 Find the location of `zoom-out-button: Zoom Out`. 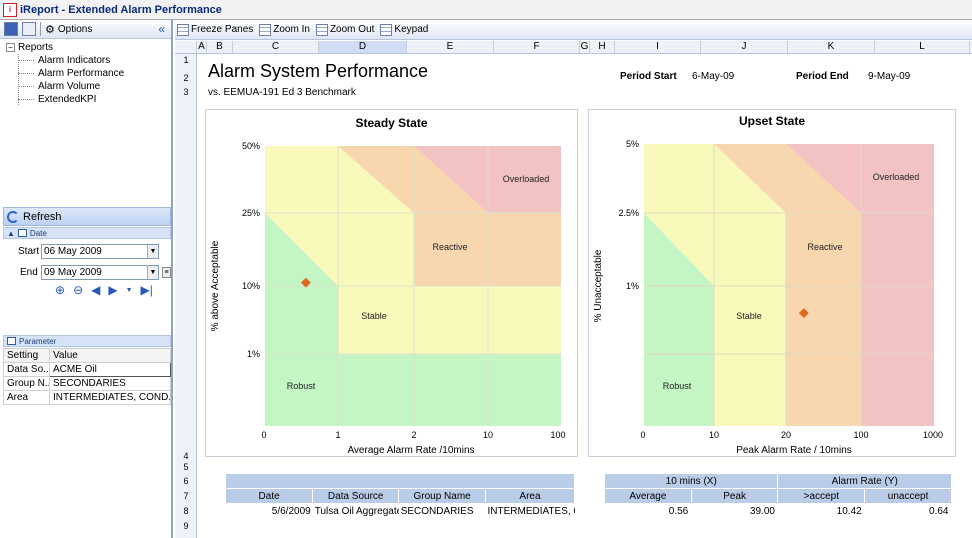

zoom-out-button: Zoom Out is located at coordinates (344, 29).